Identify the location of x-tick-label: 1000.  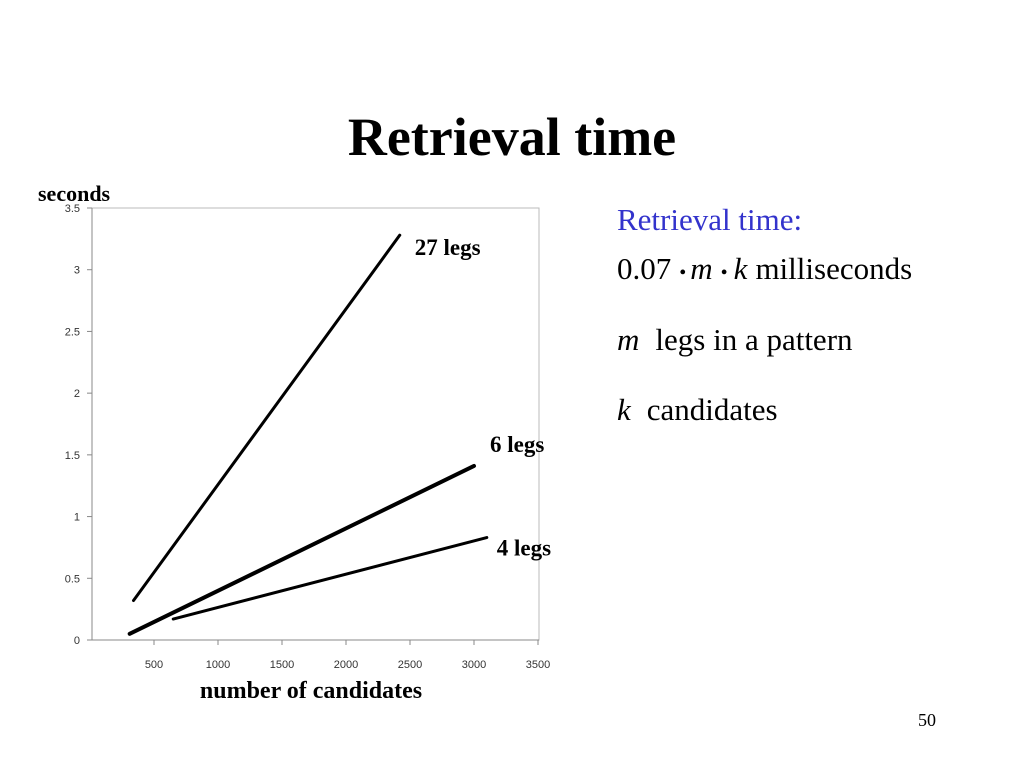
(218, 665).